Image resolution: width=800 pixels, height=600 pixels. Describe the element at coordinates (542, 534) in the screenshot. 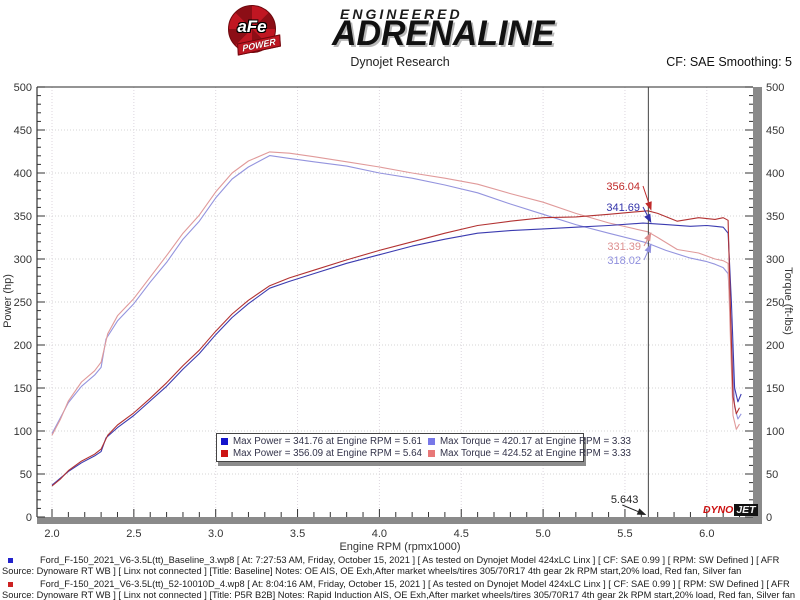

I see `svg-text: 5.0` at that location.